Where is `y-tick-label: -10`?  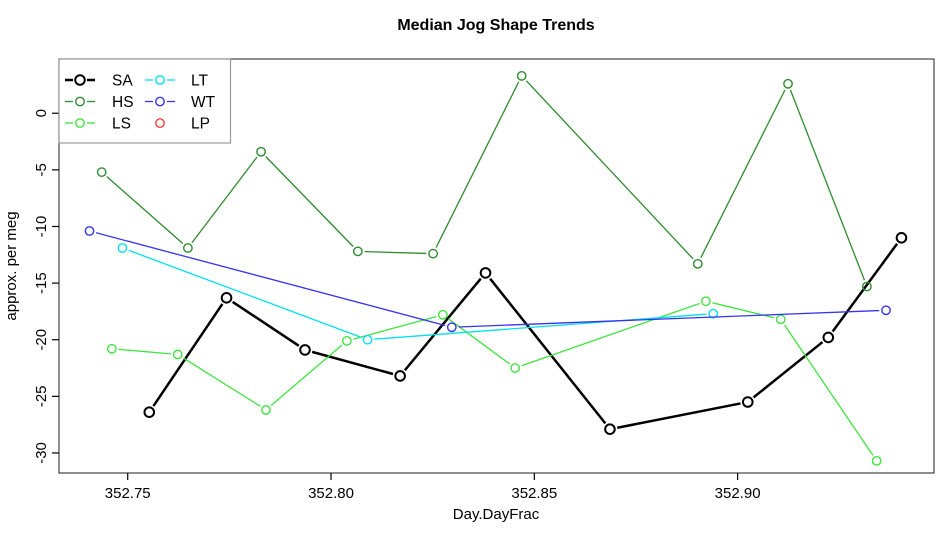 y-tick-label: -10 is located at coordinates (41, 227).